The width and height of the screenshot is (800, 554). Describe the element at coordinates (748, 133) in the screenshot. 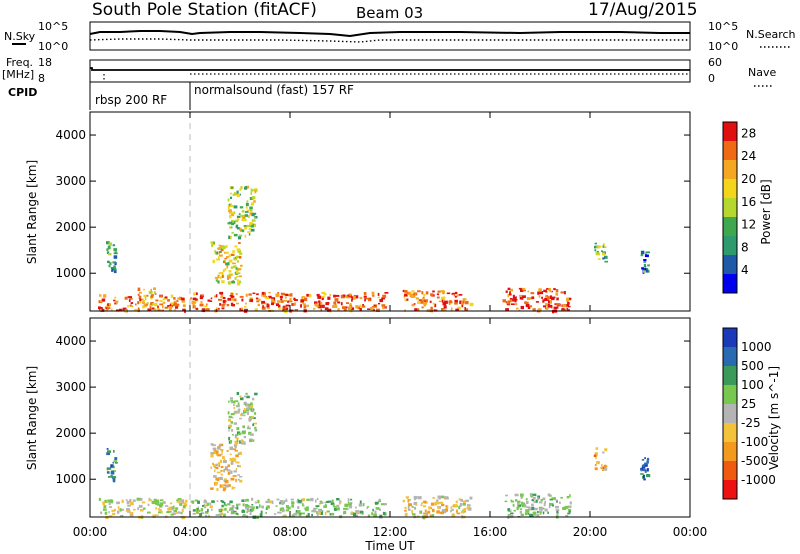

I see `power-colorbar-tick-label: 28` at that location.